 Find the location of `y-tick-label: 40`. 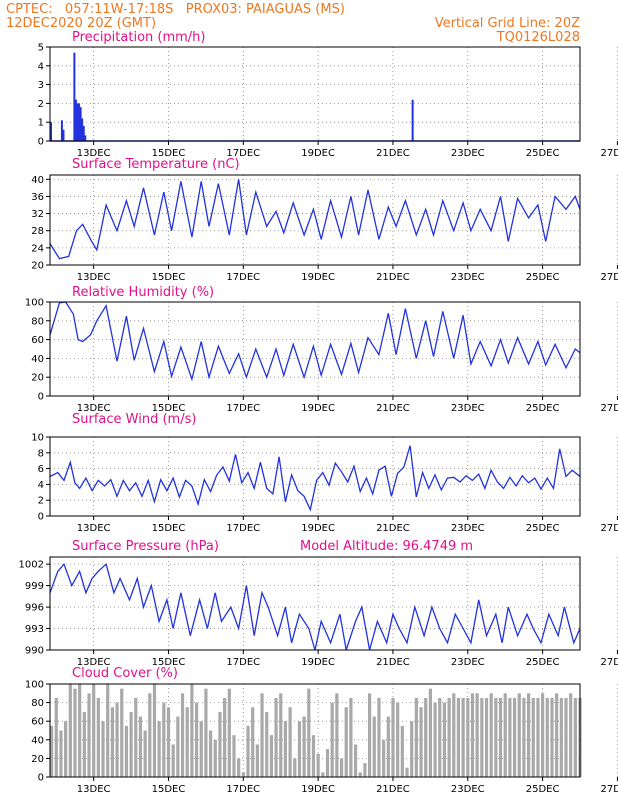

y-tick-label: 40 is located at coordinates (37, 359).